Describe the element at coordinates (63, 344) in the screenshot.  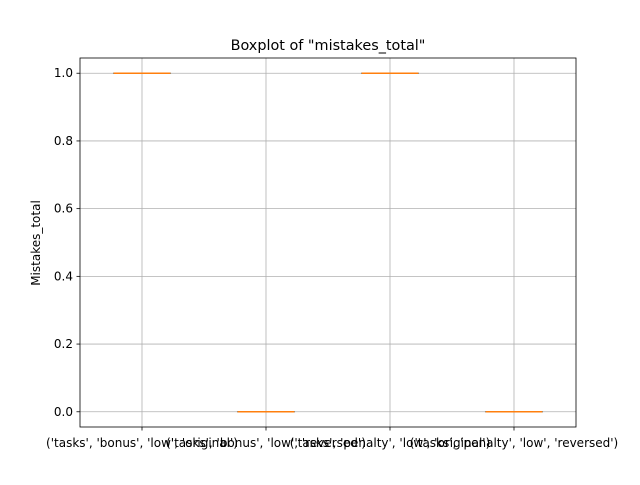
I see `y-tick-label: 0.2` at that location.